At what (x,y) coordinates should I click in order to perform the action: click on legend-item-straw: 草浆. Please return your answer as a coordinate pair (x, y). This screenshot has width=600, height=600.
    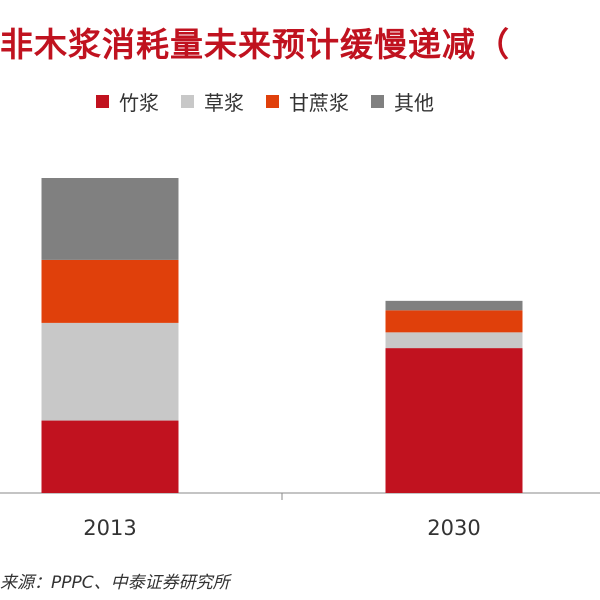
    Looking at the image, I should click on (212, 101).